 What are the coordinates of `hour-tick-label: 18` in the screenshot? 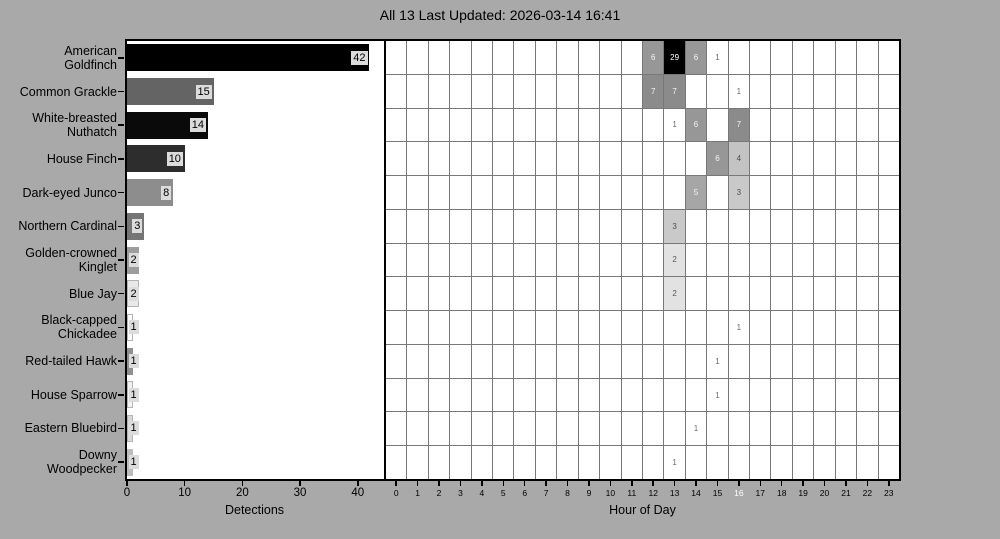 It's located at (781, 493).